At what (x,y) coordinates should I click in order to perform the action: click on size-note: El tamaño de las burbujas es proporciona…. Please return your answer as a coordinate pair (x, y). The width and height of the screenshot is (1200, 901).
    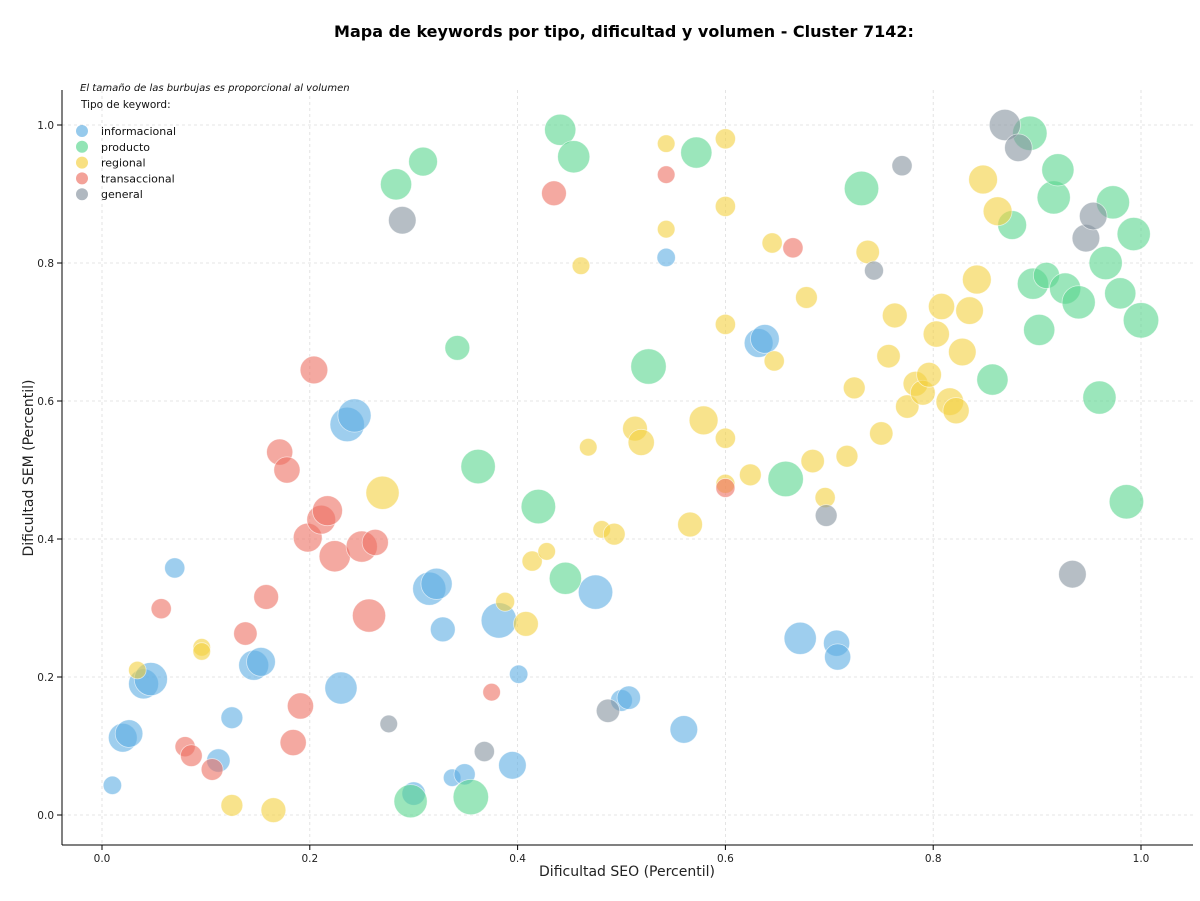
    Looking at the image, I should click on (215, 88).